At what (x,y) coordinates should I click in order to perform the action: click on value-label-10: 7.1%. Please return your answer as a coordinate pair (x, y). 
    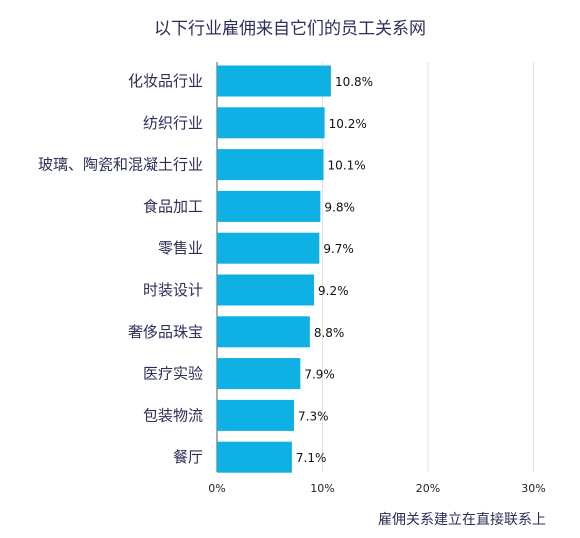
    Looking at the image, I should click on (311, 458).